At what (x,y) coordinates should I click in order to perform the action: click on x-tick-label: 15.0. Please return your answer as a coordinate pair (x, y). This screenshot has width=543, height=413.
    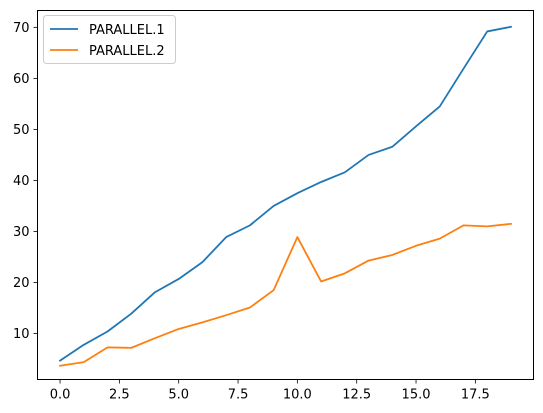
    Looking at the image, I should click on (416, 395).